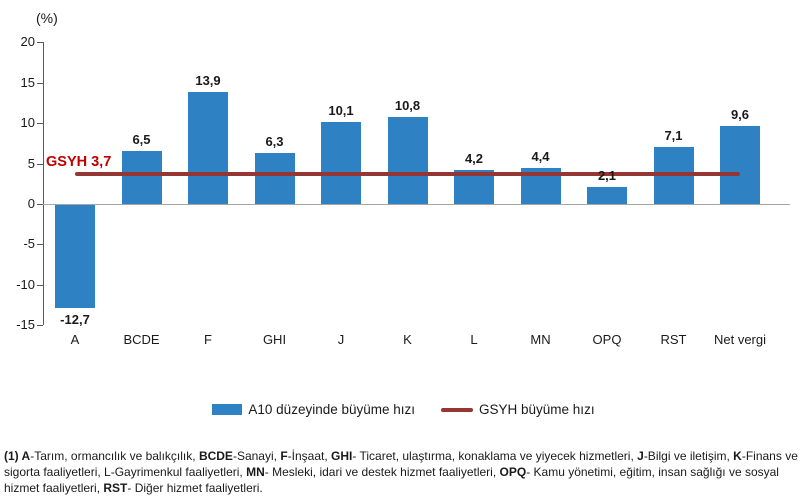 This screenshot has width=807, height=498. Describe the element at coordinates (195, 488) in the screenshot. I see `footnote-run: - Diğer hizmet faaliyetleri.` at that location.